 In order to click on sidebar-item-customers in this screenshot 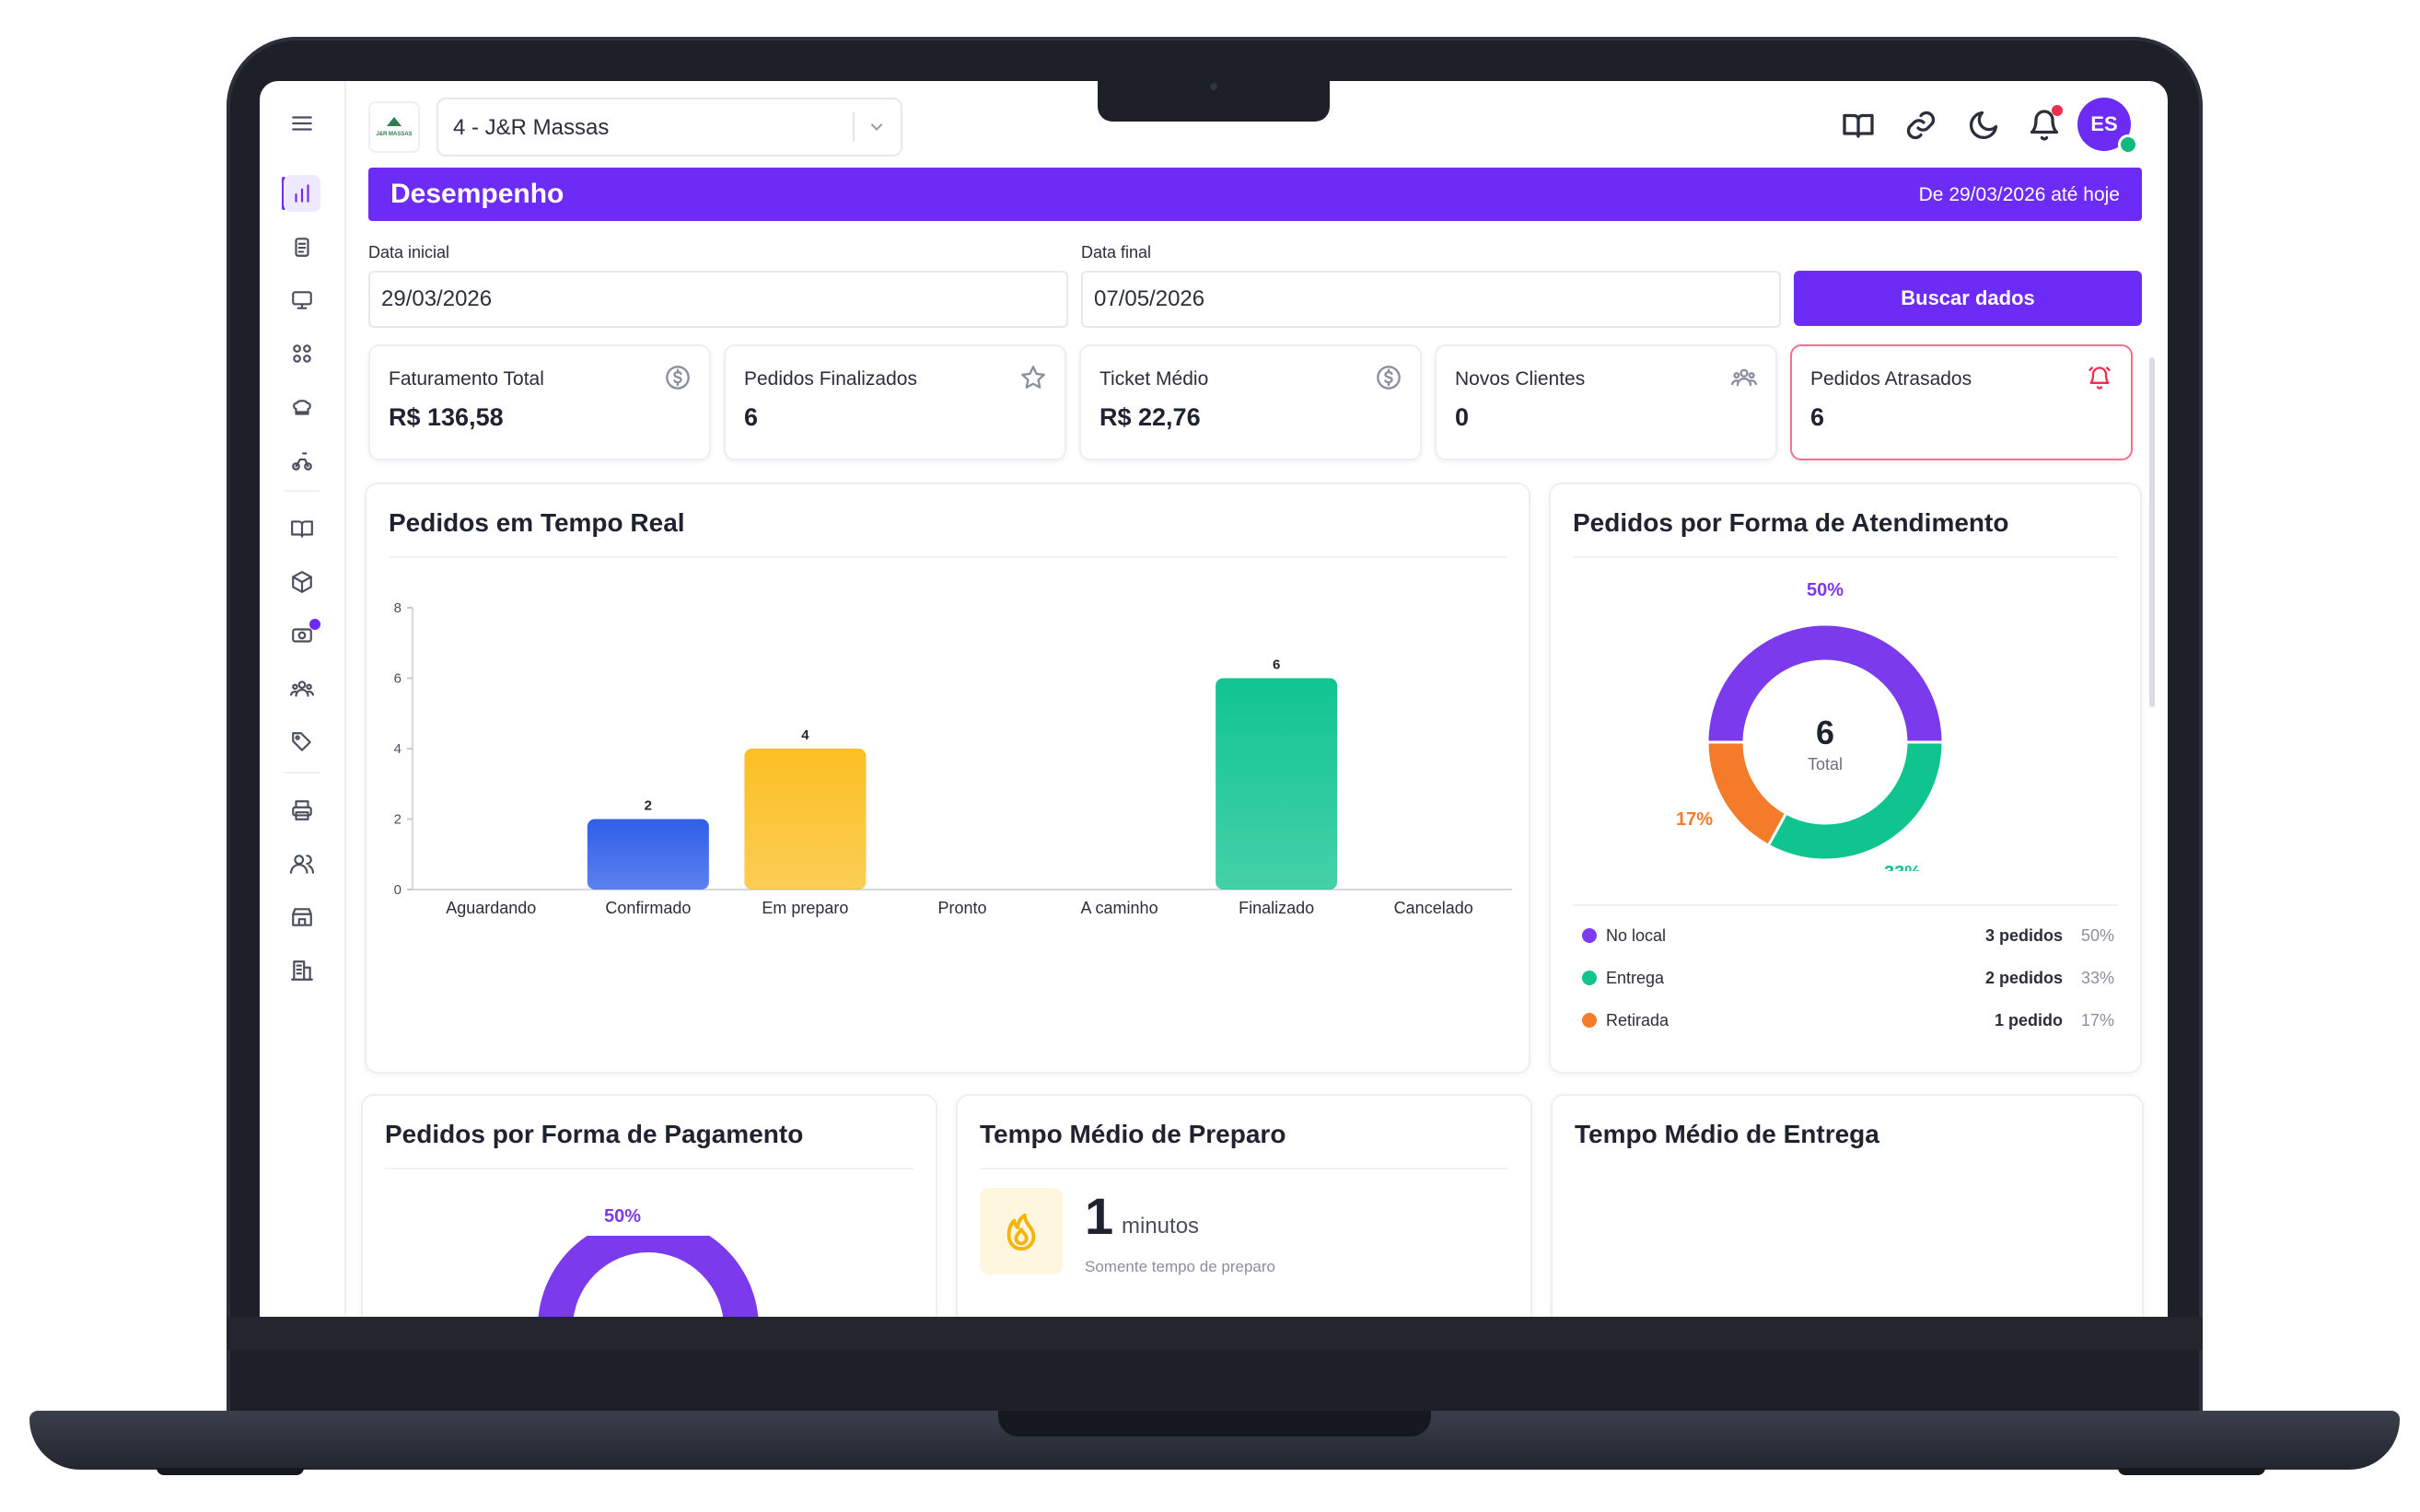, I will do `click(302, 689)`.